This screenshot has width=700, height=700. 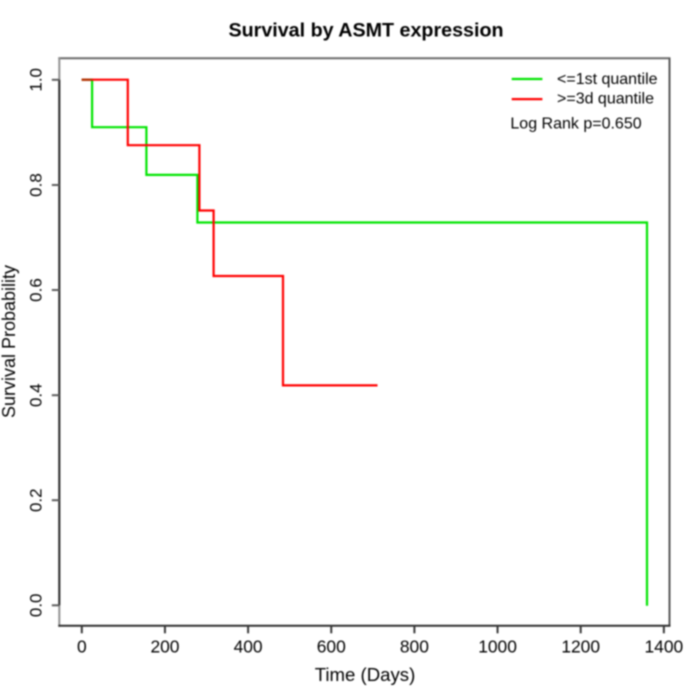 What do you see at coordinates (366, 30) in the screenshot?
I see `svg-text: Survival by ASMT expression` at bounding box center [366, 30].